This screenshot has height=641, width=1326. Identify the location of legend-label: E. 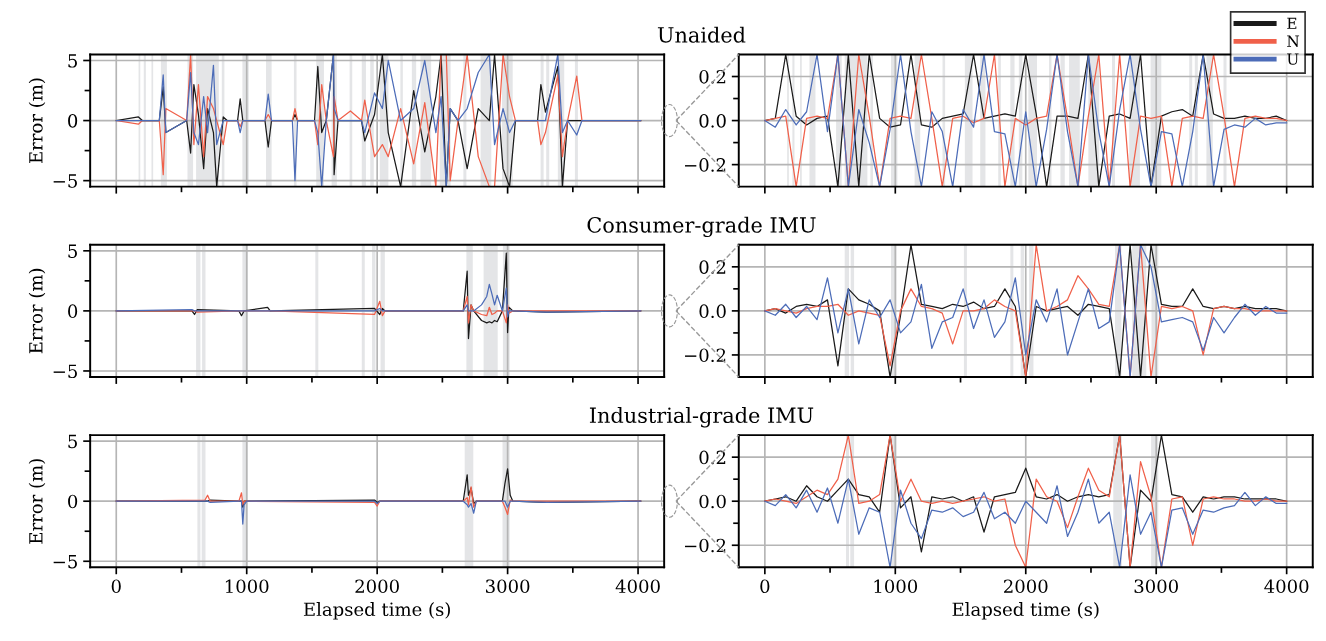
(1292, 23).